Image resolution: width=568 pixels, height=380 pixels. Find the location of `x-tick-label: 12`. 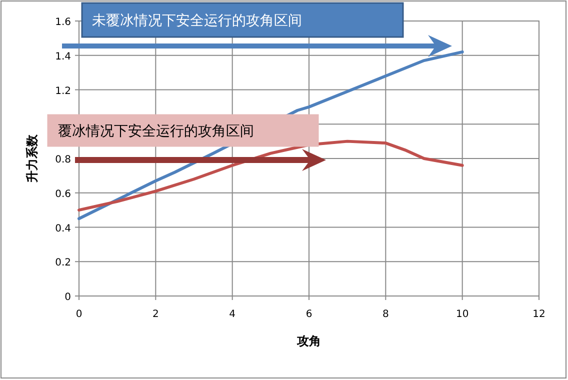

x-tick-label: 12 is located at coordinates (539, 314).